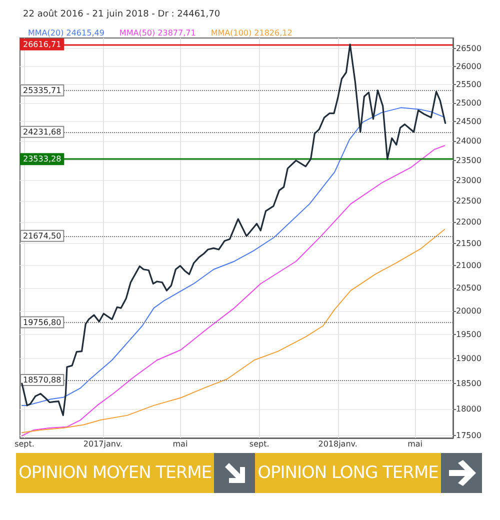  Describe the element at coordinates (469, 103) in the screenshot. I see `y-tick-label: 25000` at that location.